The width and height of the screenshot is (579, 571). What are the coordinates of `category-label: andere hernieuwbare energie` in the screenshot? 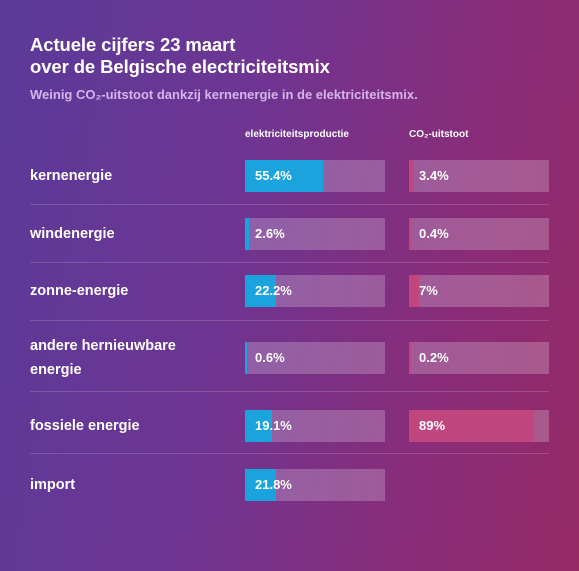 It's located at (103, 358).